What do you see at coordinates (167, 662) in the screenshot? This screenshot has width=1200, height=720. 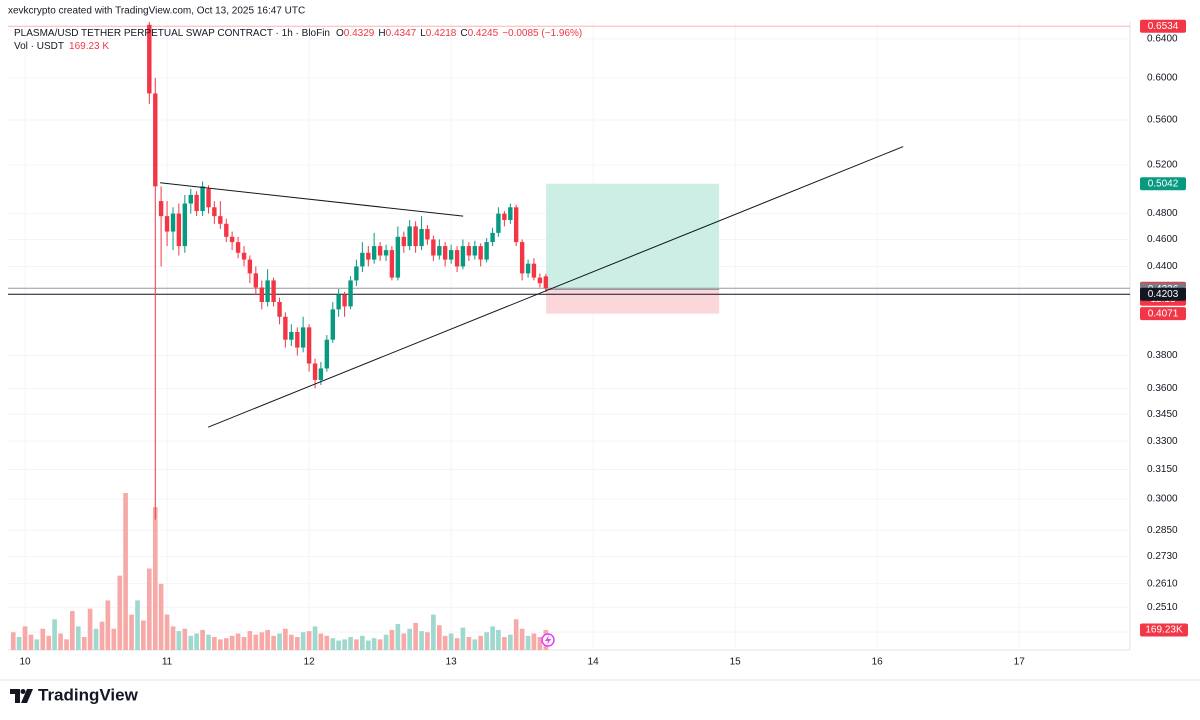 I see `x-tick-label: 11` at bounding box center [167, 662].